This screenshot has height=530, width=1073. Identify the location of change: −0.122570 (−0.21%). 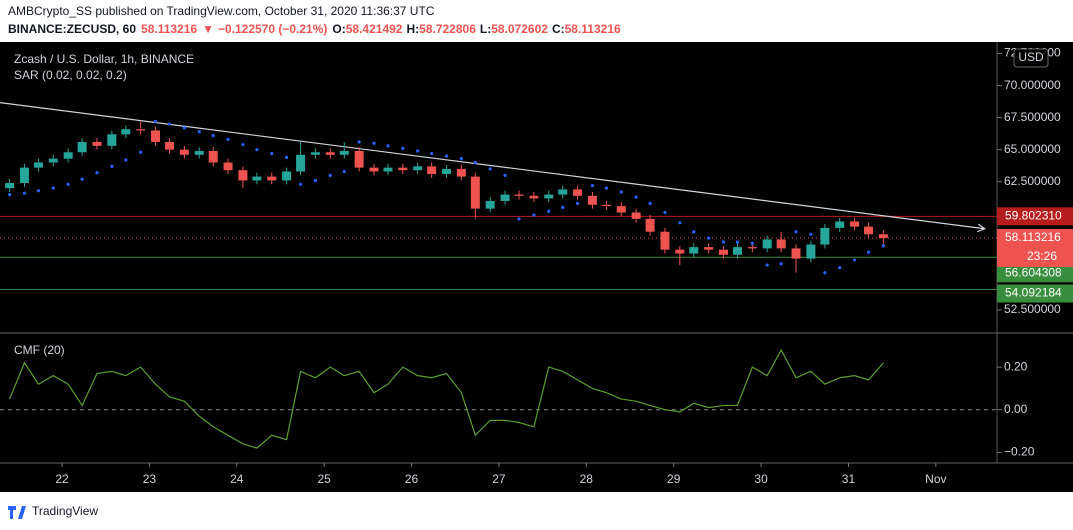
(272, 29).